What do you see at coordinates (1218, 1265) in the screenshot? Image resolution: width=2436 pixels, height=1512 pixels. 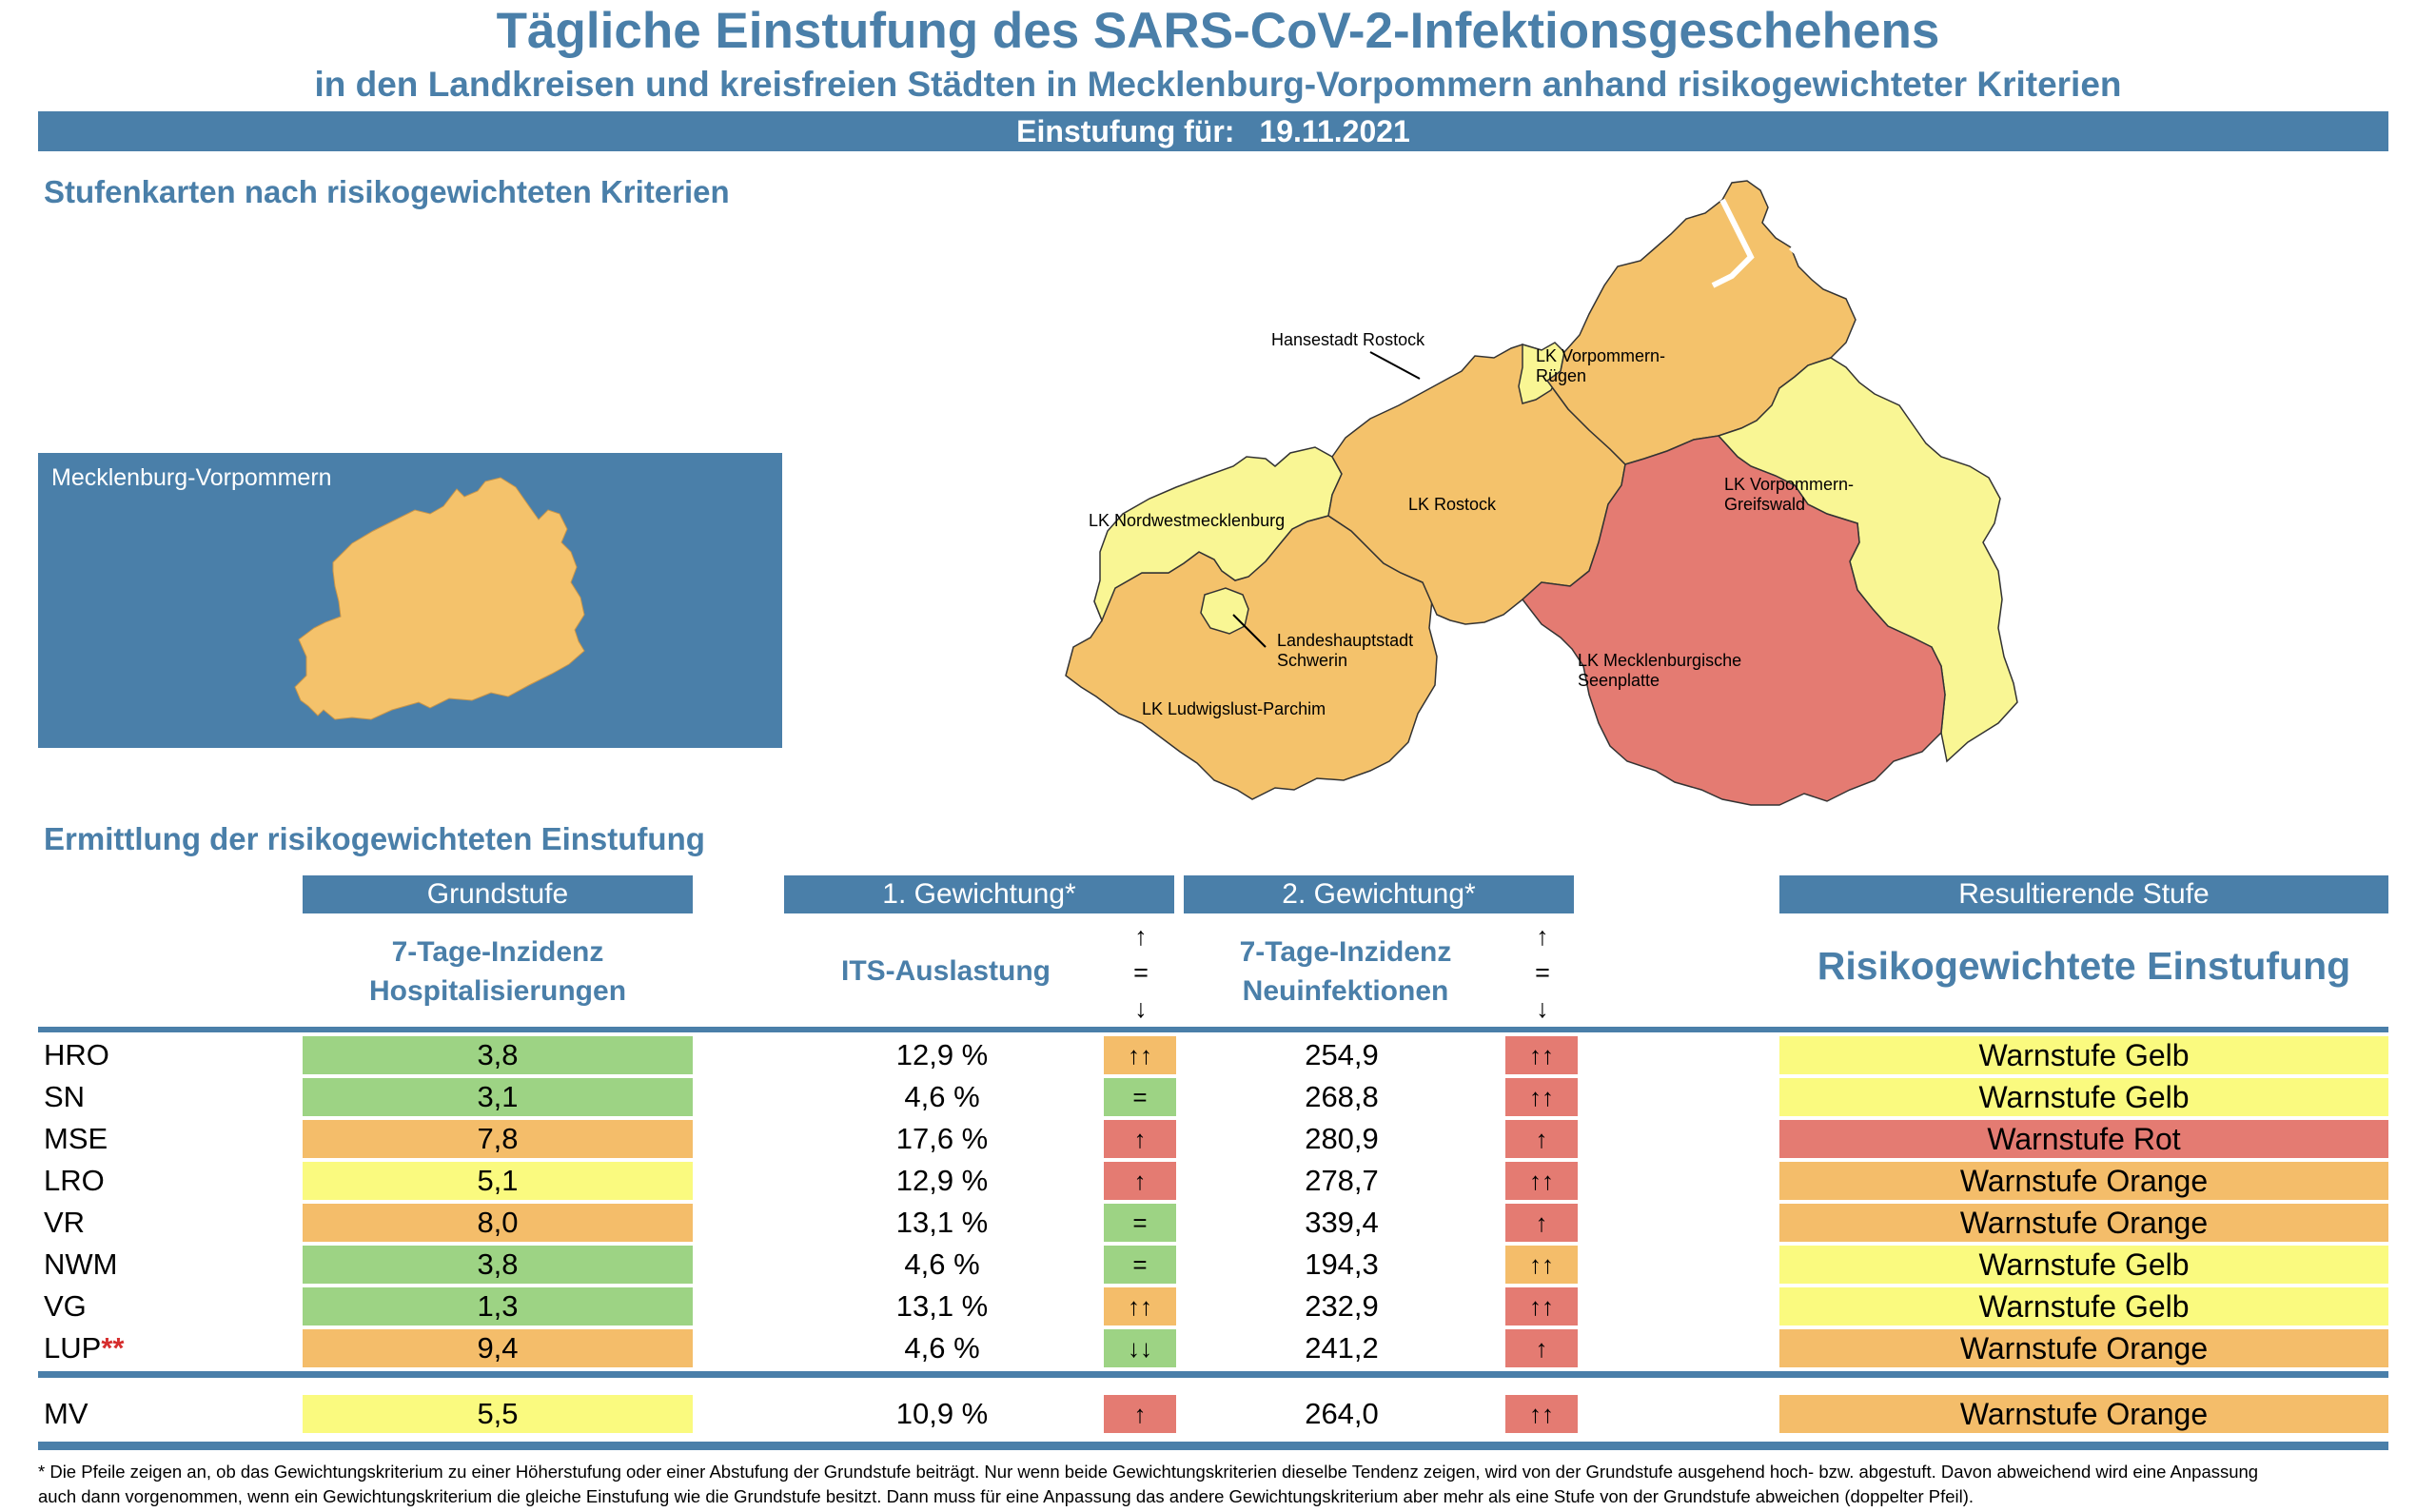 I see `table-row: NWM 3,8 4,6 % = 194,3 ↑↑ Warnstufe Gelb` at bounding box center [1218, 1265].